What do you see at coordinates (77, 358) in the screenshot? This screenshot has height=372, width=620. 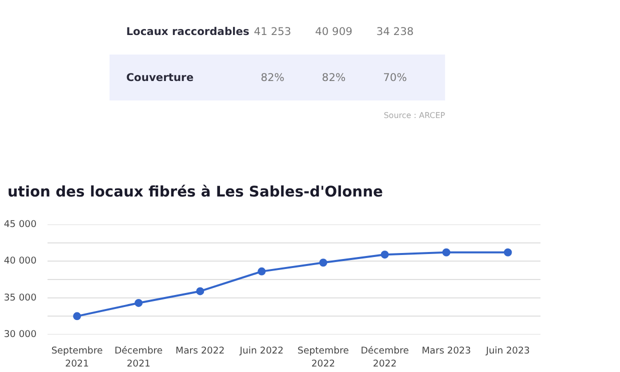 I see `x-tick-label: Septembre 2021` at bounding box center [77, 358].